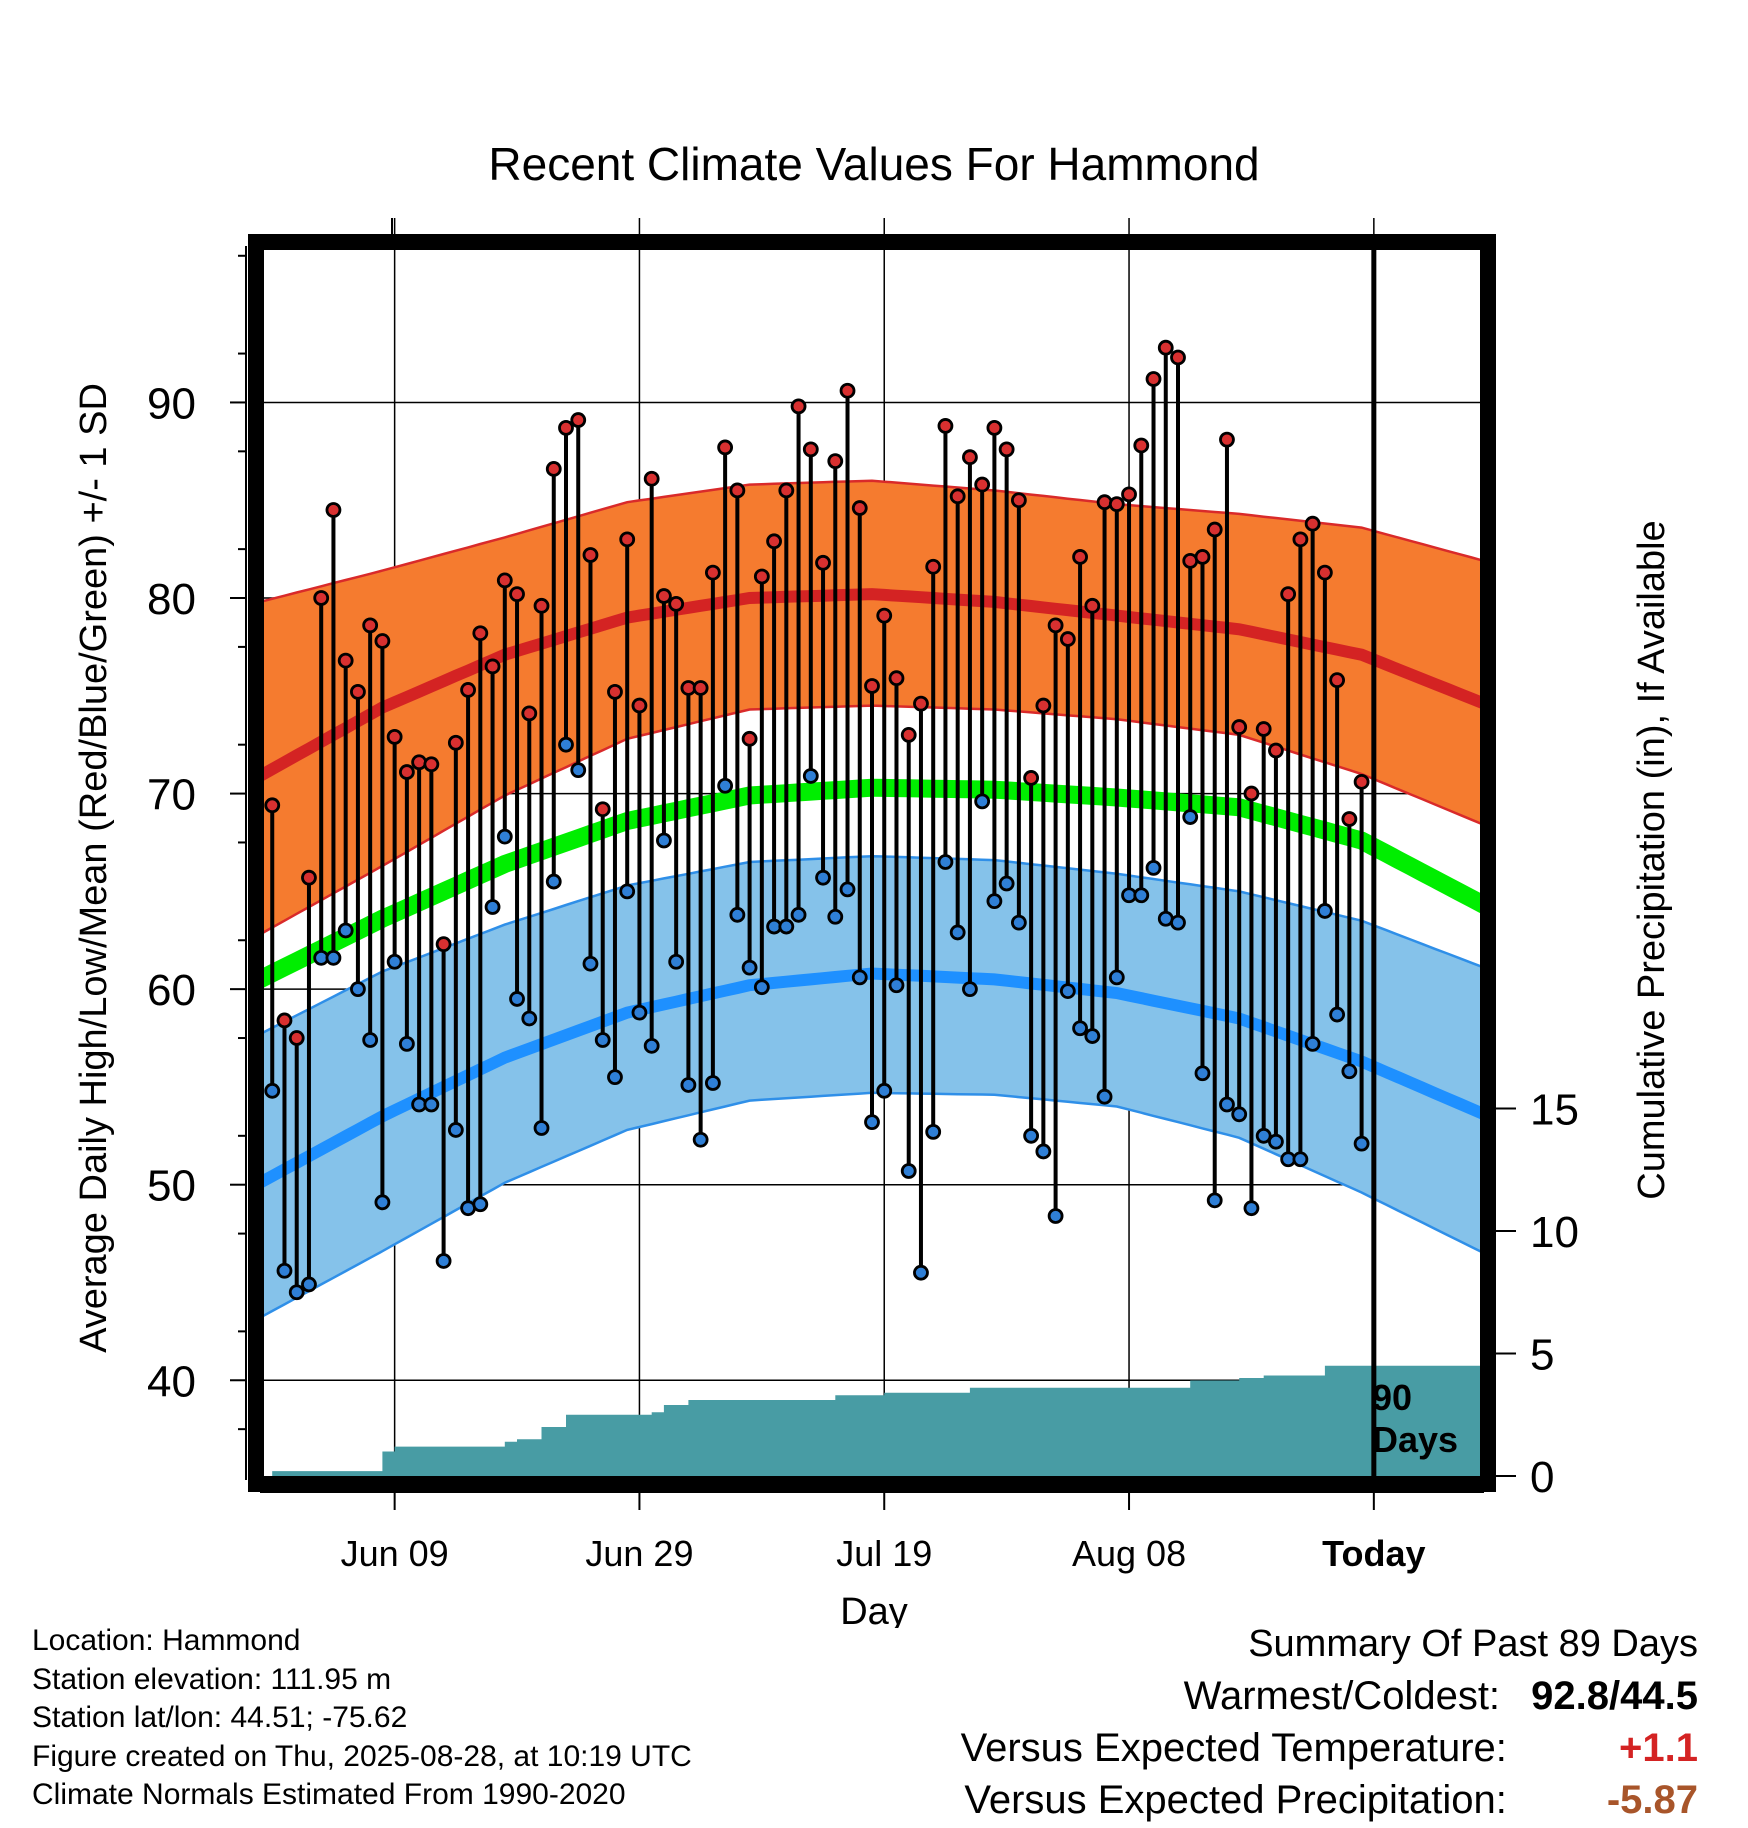 Image resolution: width=1748 pixels, height=1828 pixels. I want to click on warmest-coldest-value: 92.8/44.5, so click(1614, 1696).